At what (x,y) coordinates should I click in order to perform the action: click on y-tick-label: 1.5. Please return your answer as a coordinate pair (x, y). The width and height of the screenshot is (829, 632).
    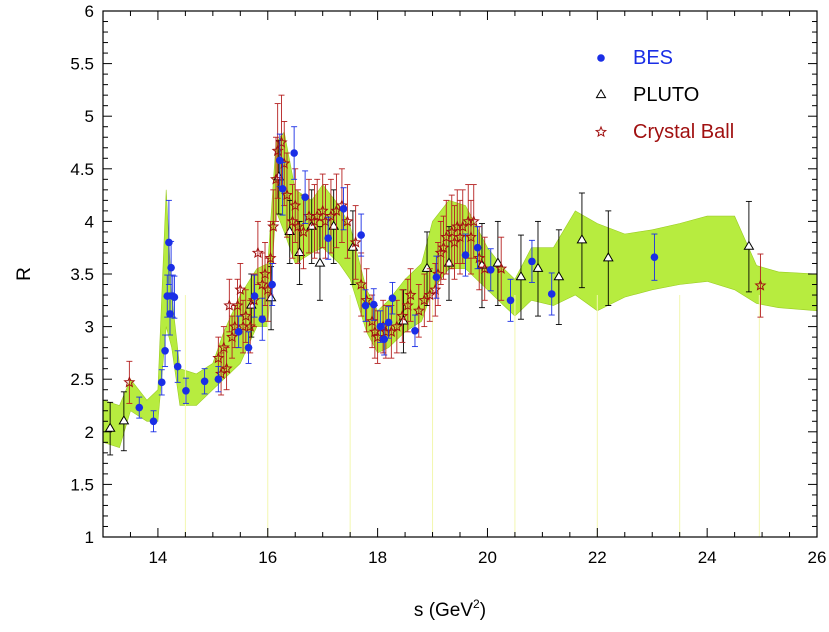
    Looking at the image, I should click on (82, 484).